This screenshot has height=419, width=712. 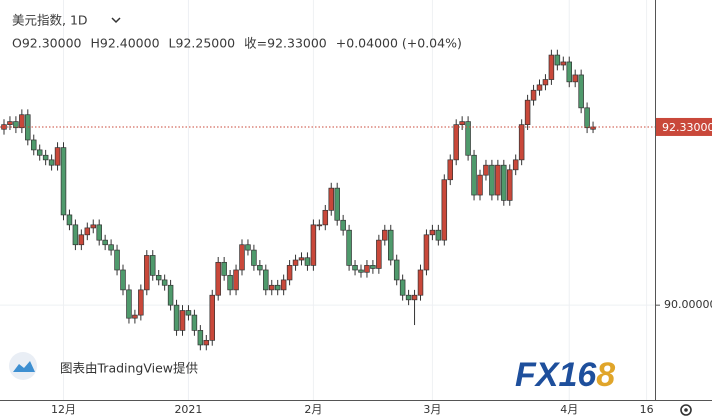 I want to click on tradingview-badge: 图表由TradingView提供, so click(x=103, y=366).